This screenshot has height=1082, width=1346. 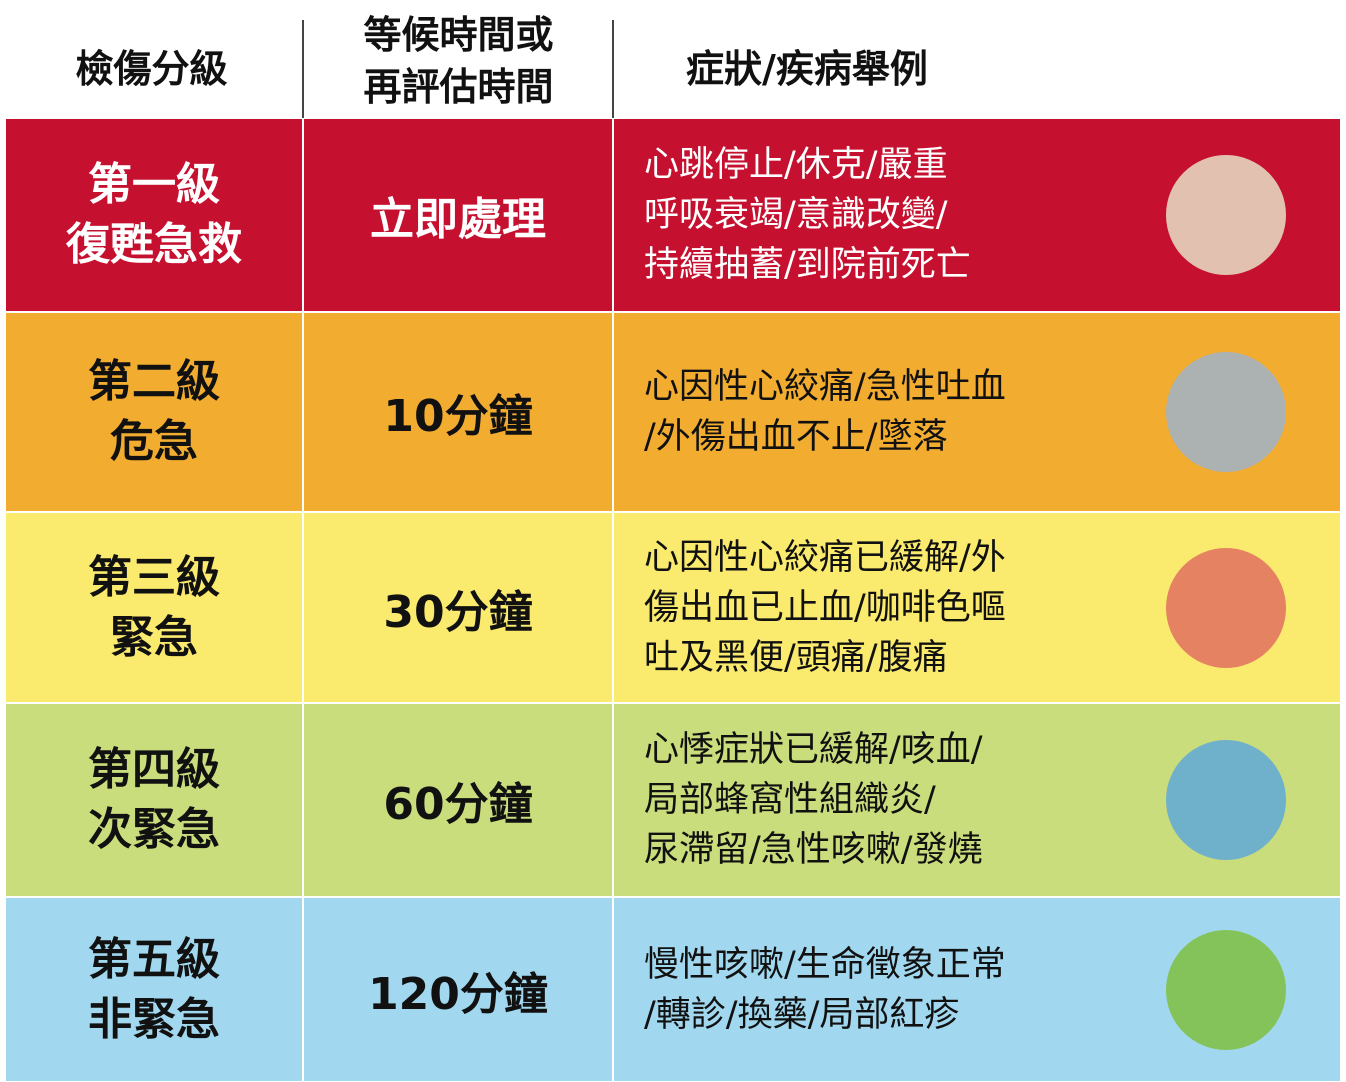 I want to click on wait-cell: 120分鐘, so click(x=458, y=989).